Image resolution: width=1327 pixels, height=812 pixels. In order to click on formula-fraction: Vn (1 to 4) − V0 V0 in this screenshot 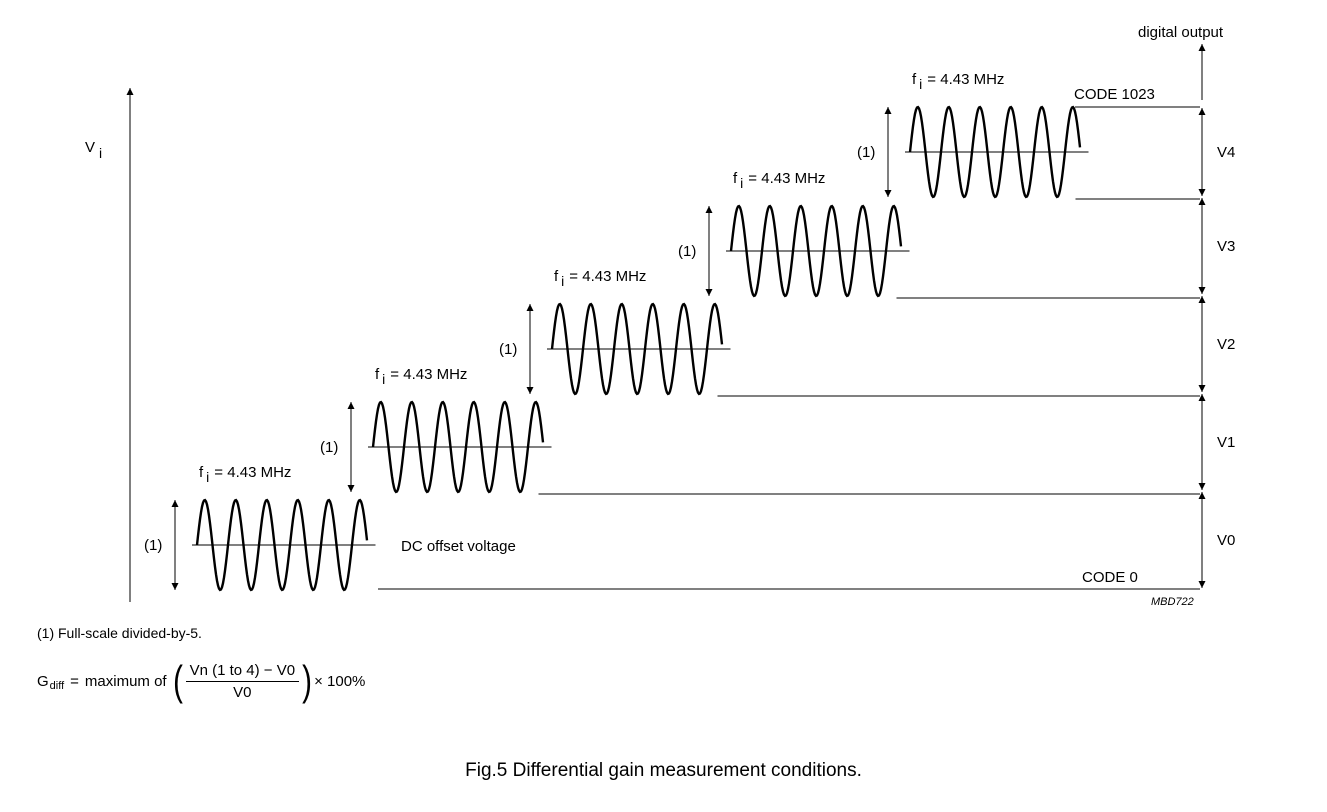, I will do `click(242, 681)`.